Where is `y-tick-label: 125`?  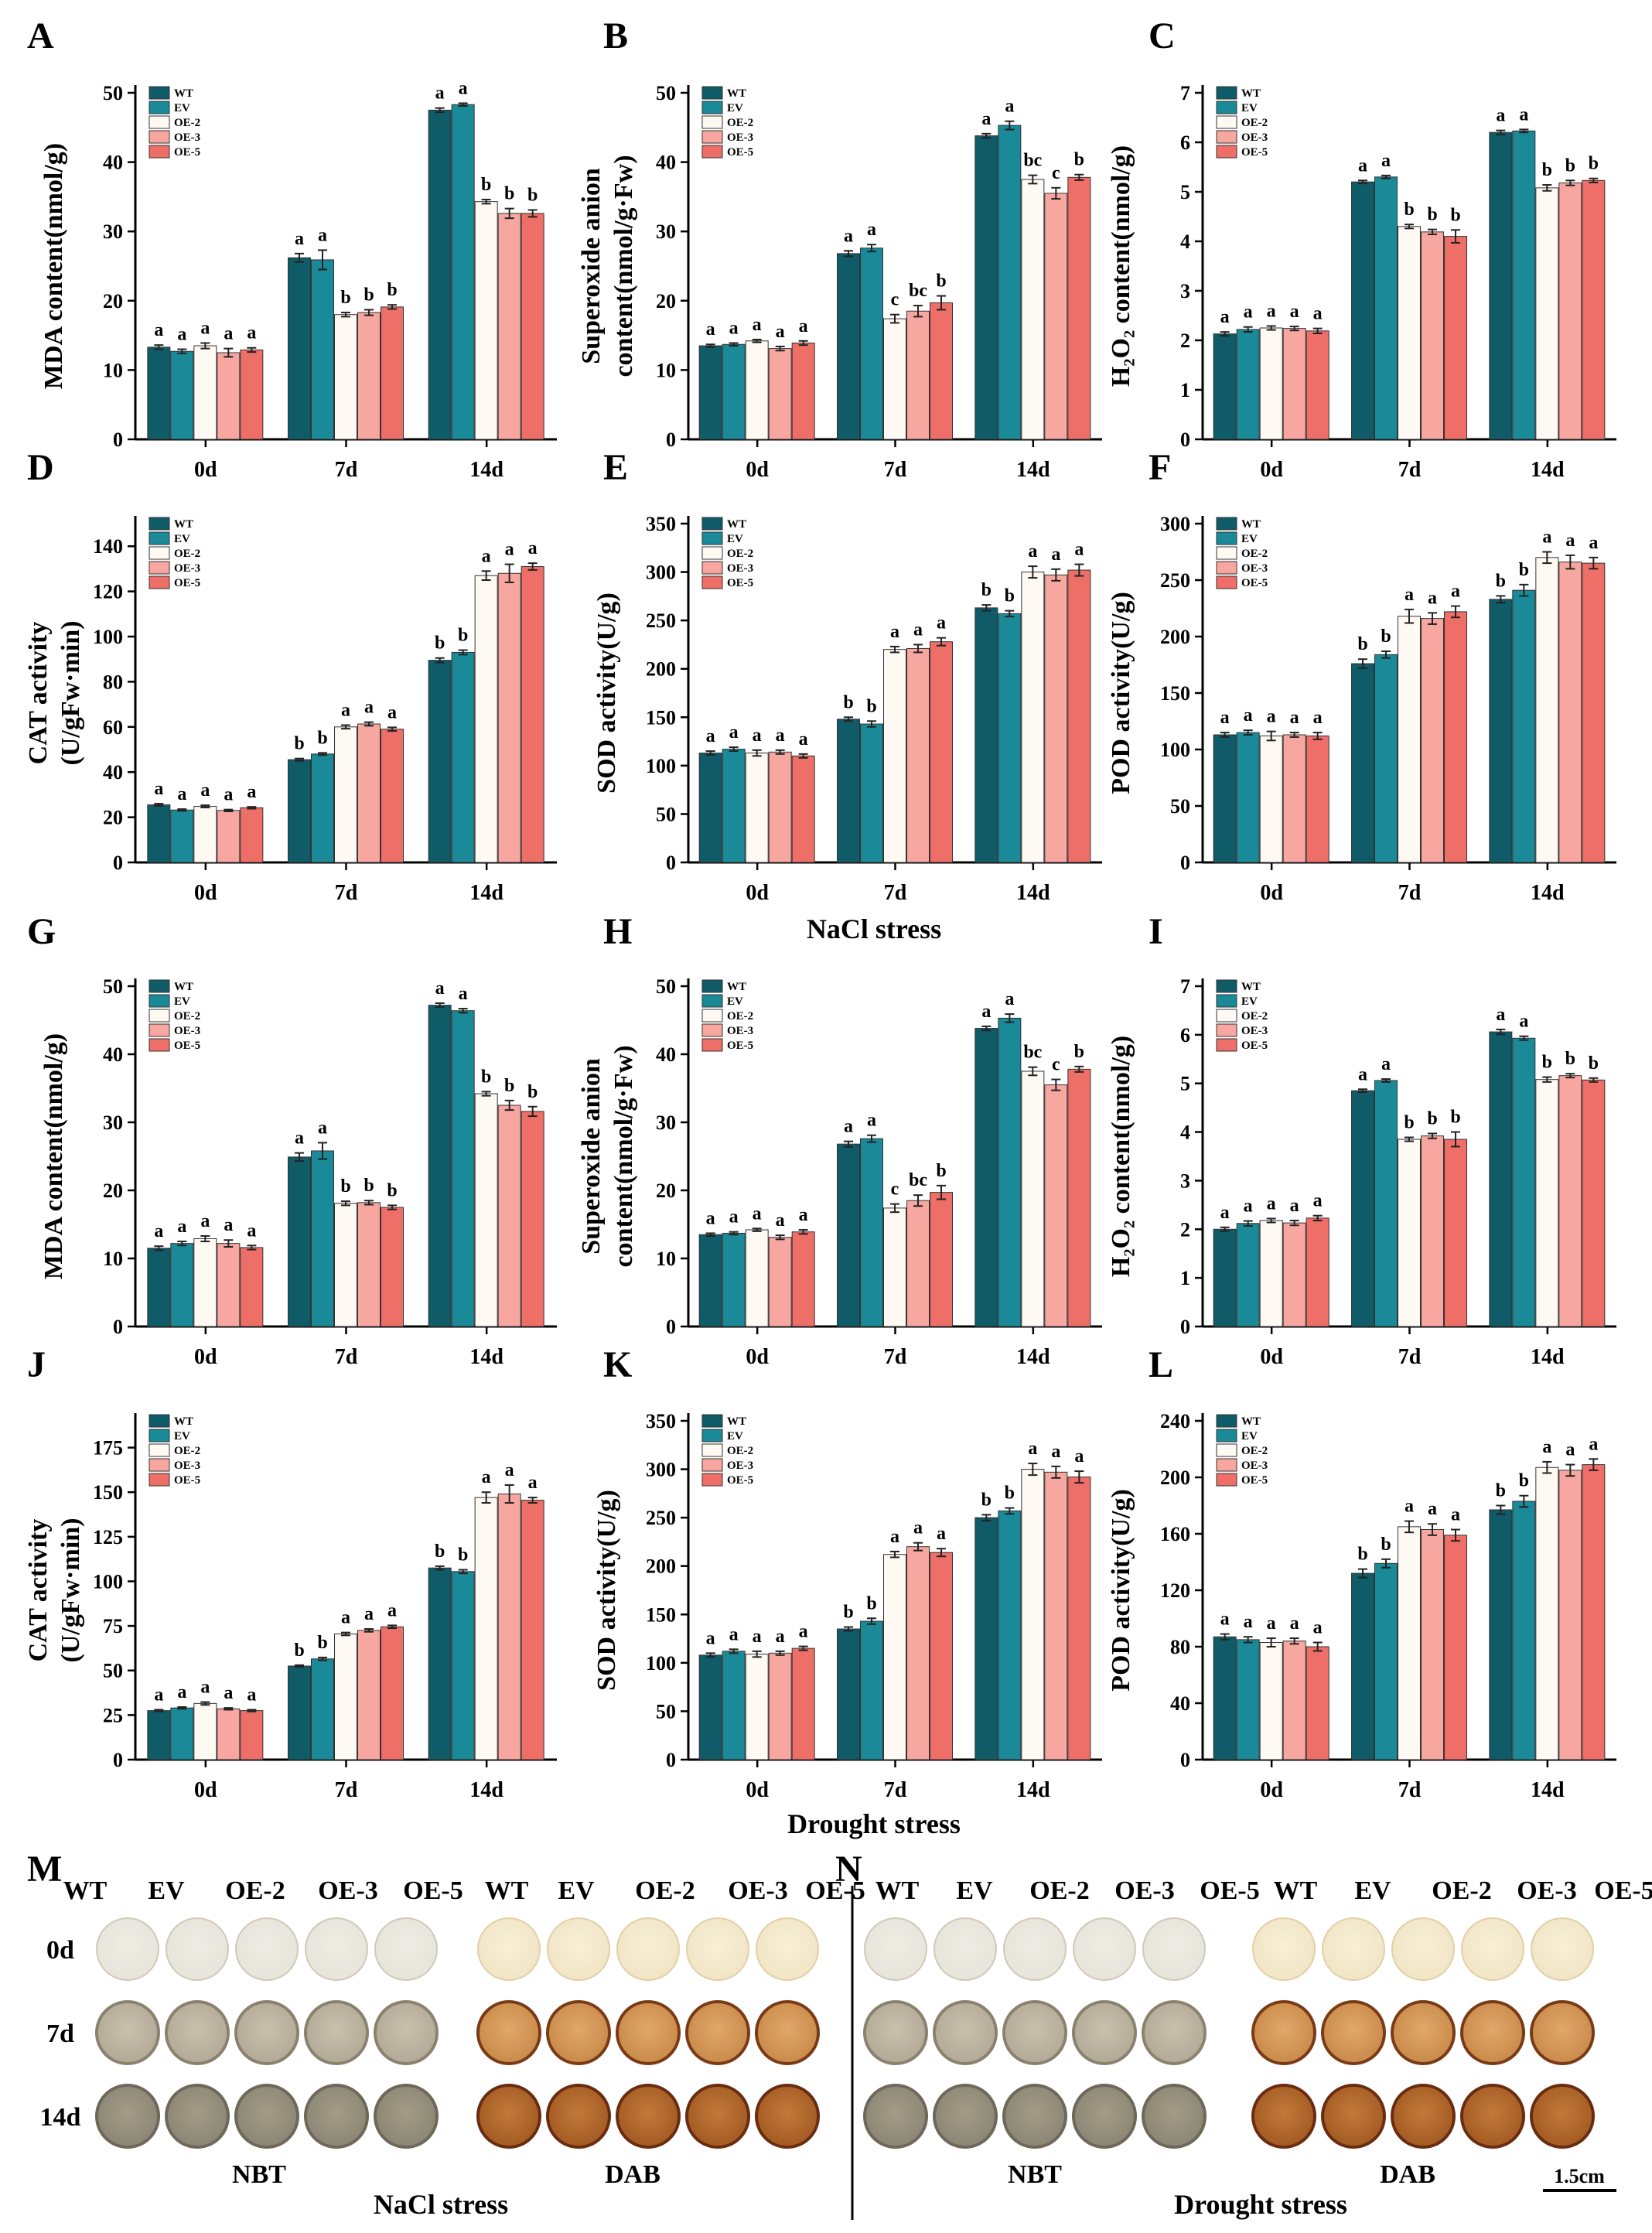 y-tick-label: 125 is located at coordinates (108, 1537).